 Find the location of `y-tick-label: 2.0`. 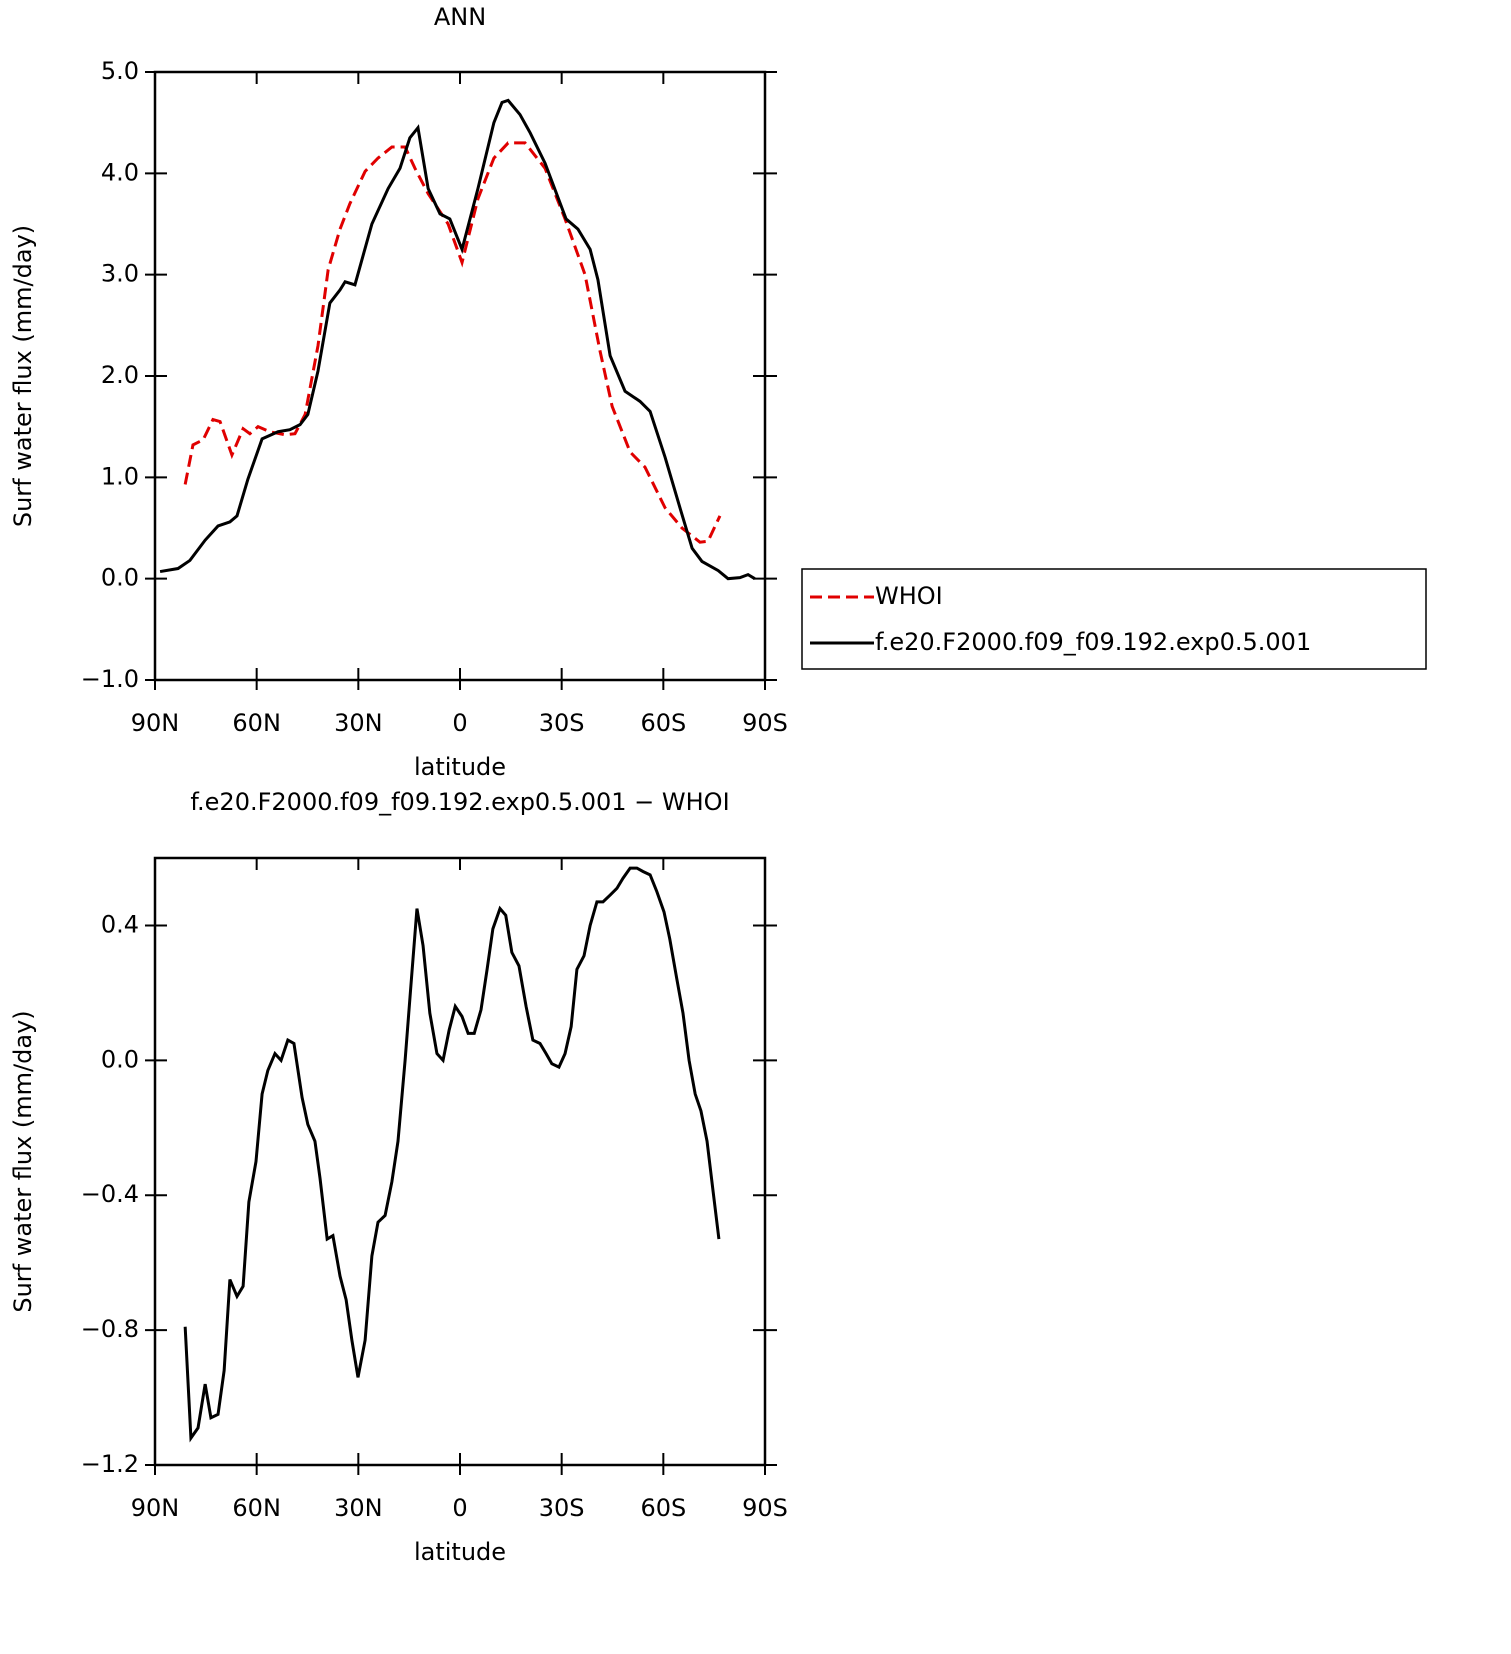

y-tick-label: 2.0 is located at coordinates (120, 375).